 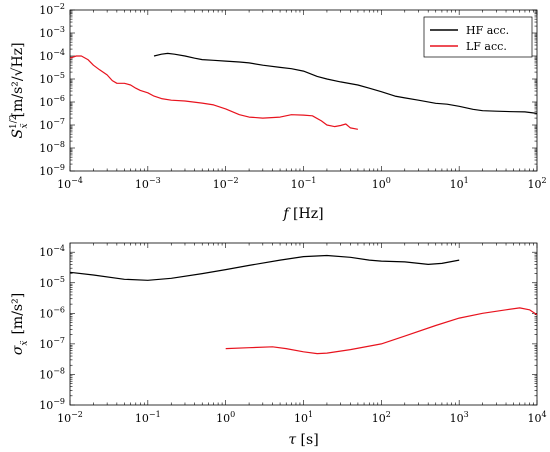 I want to click on psd-y-tick-label: 10⁻⁶, so click(x=52, y=101).